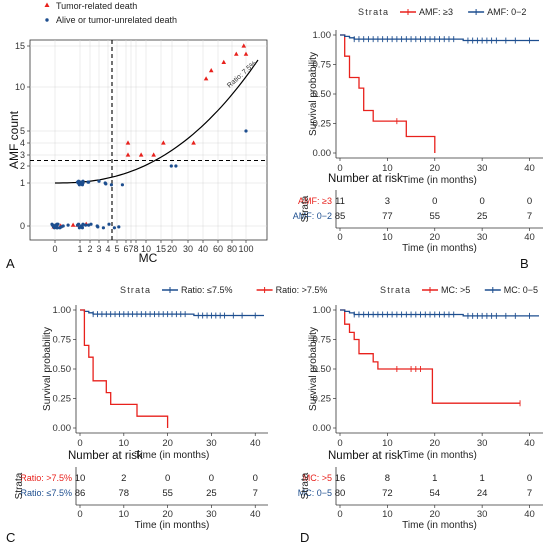 The width and height of the screenshot is (550, 546). I want to click on a-ylabel: AMF count, so click(14, 139).